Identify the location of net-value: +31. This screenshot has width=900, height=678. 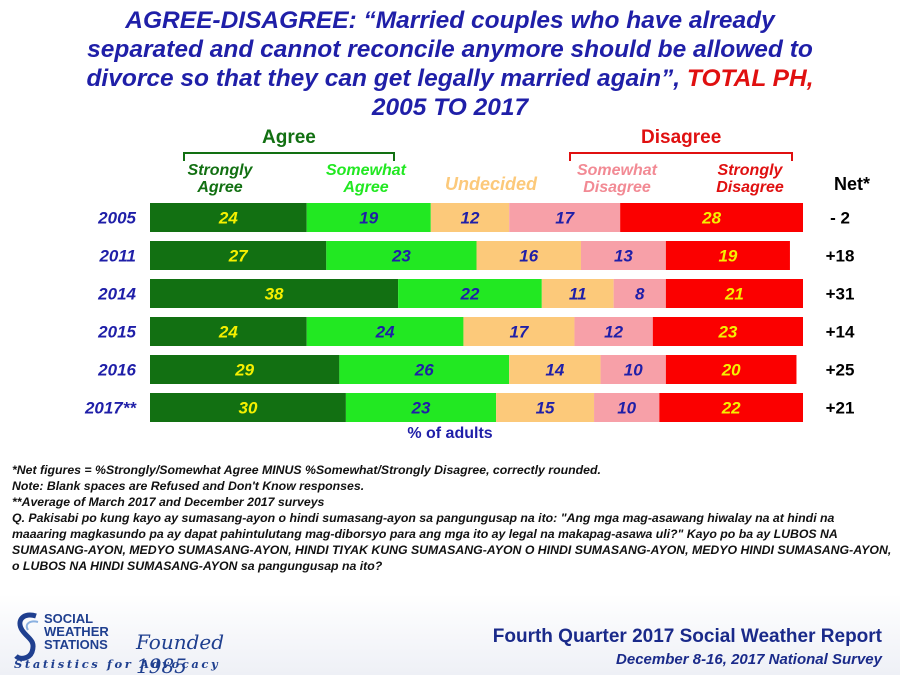
(840, 294).